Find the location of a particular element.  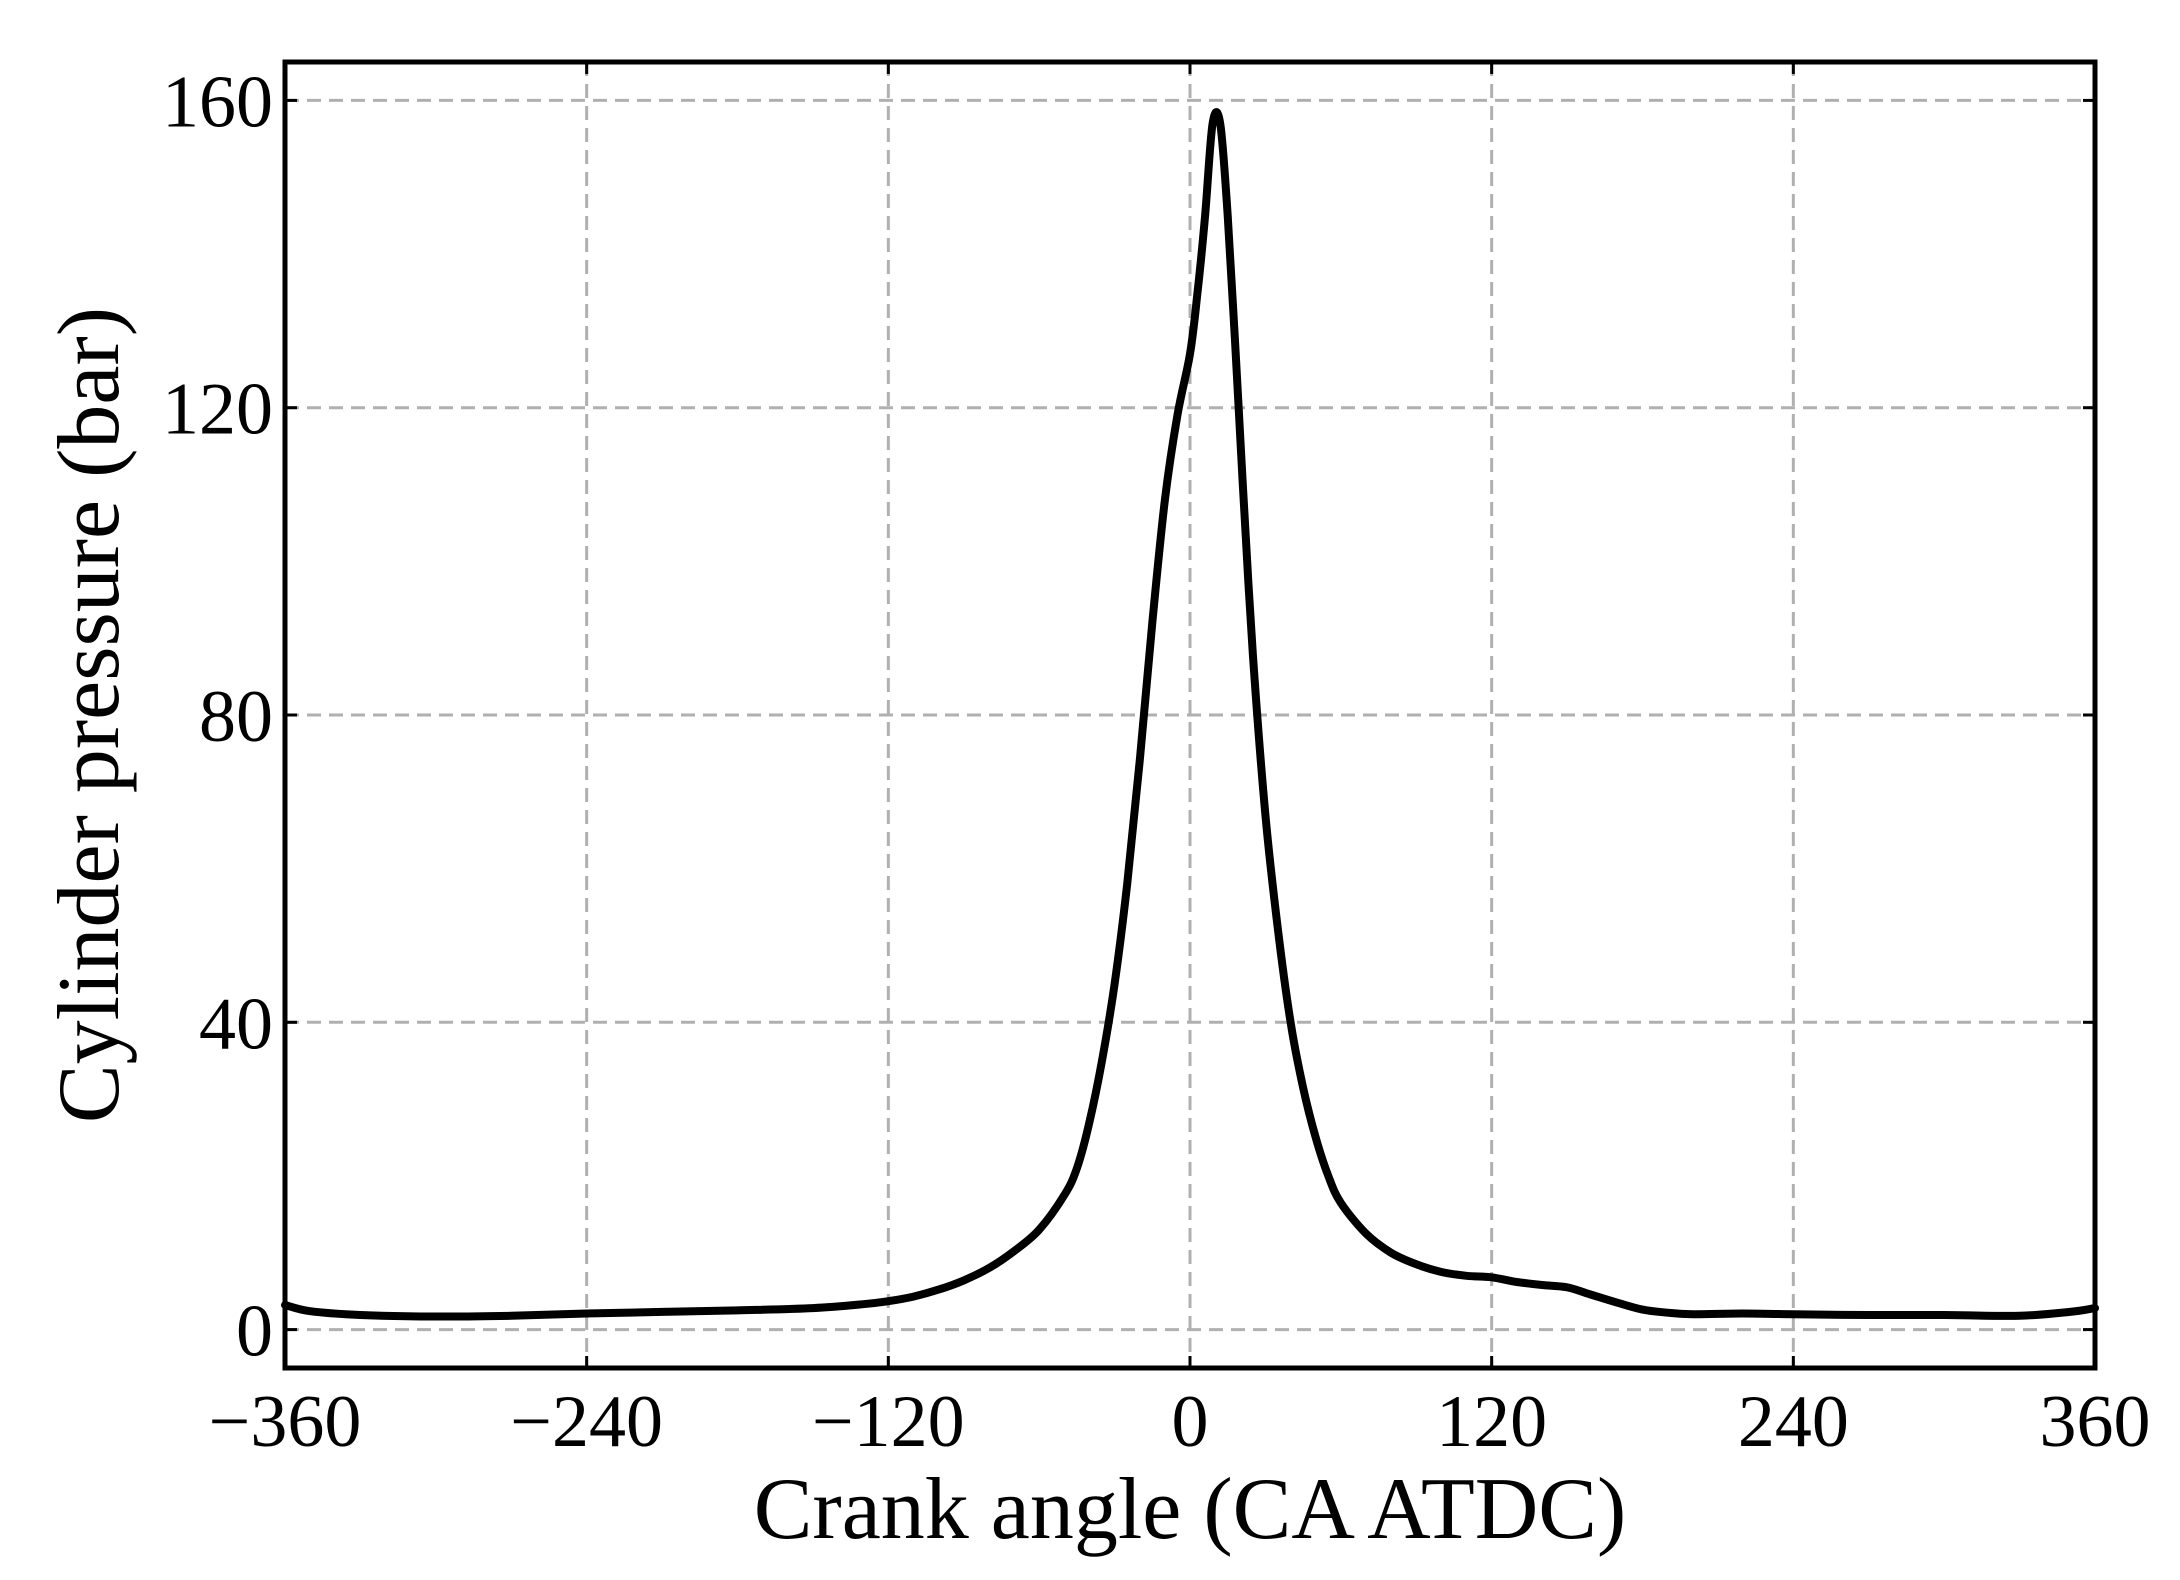

y-tick-label: 120 is located at coordinates (217, 410).